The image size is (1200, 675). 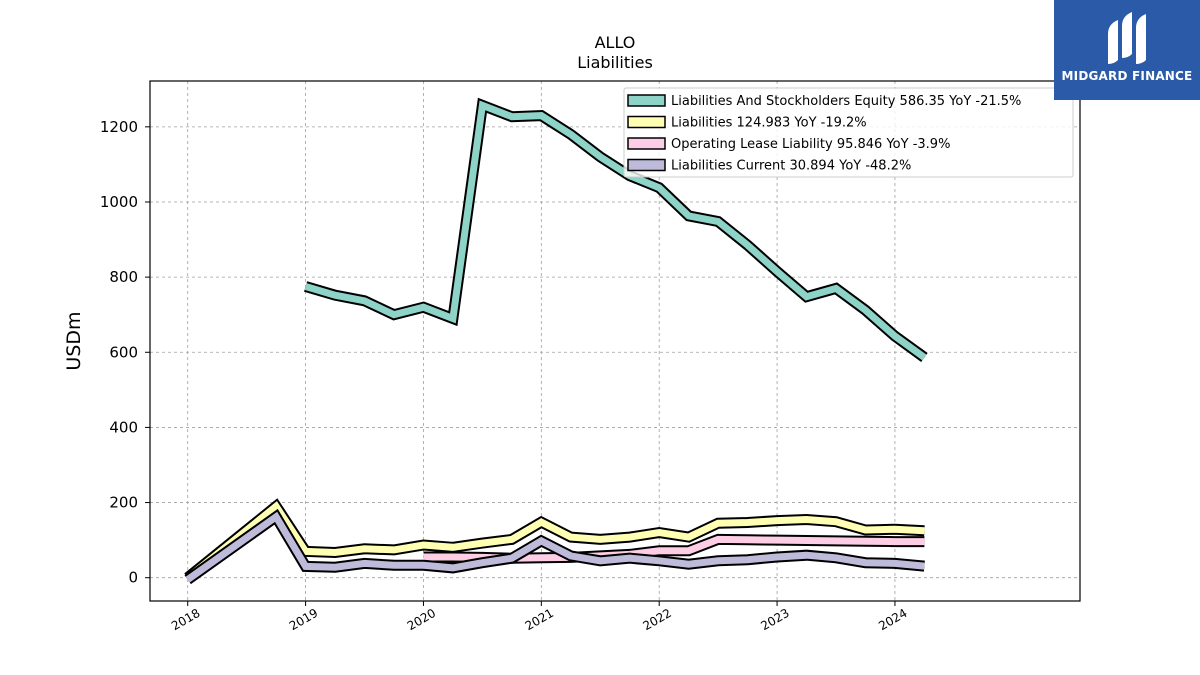 I want to click on legend-box, so click(x=848, y=132).